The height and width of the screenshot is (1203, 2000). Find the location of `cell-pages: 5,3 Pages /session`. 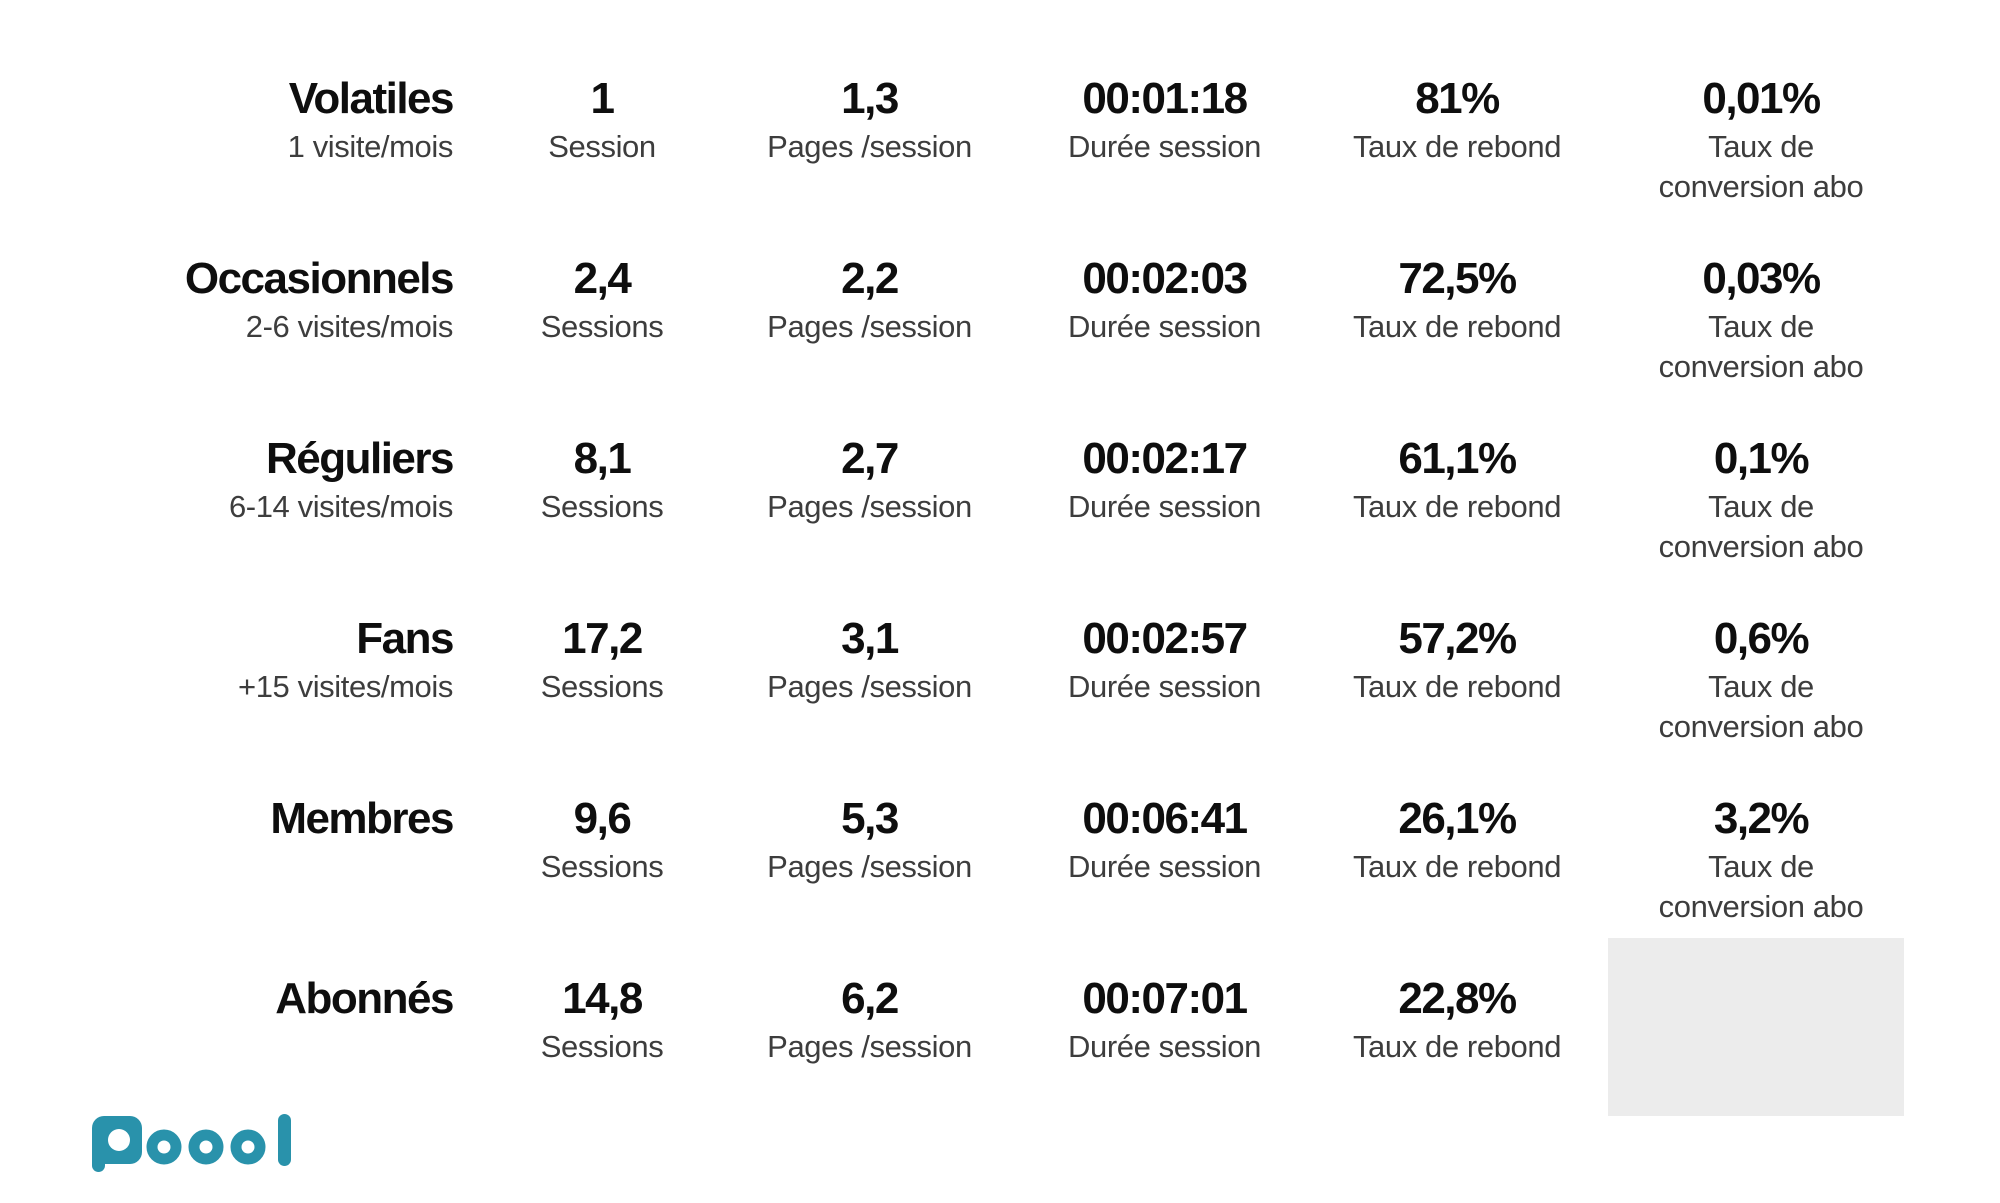

cell-pages: 5,3 Pages /session is located at coordinates (869, 882).